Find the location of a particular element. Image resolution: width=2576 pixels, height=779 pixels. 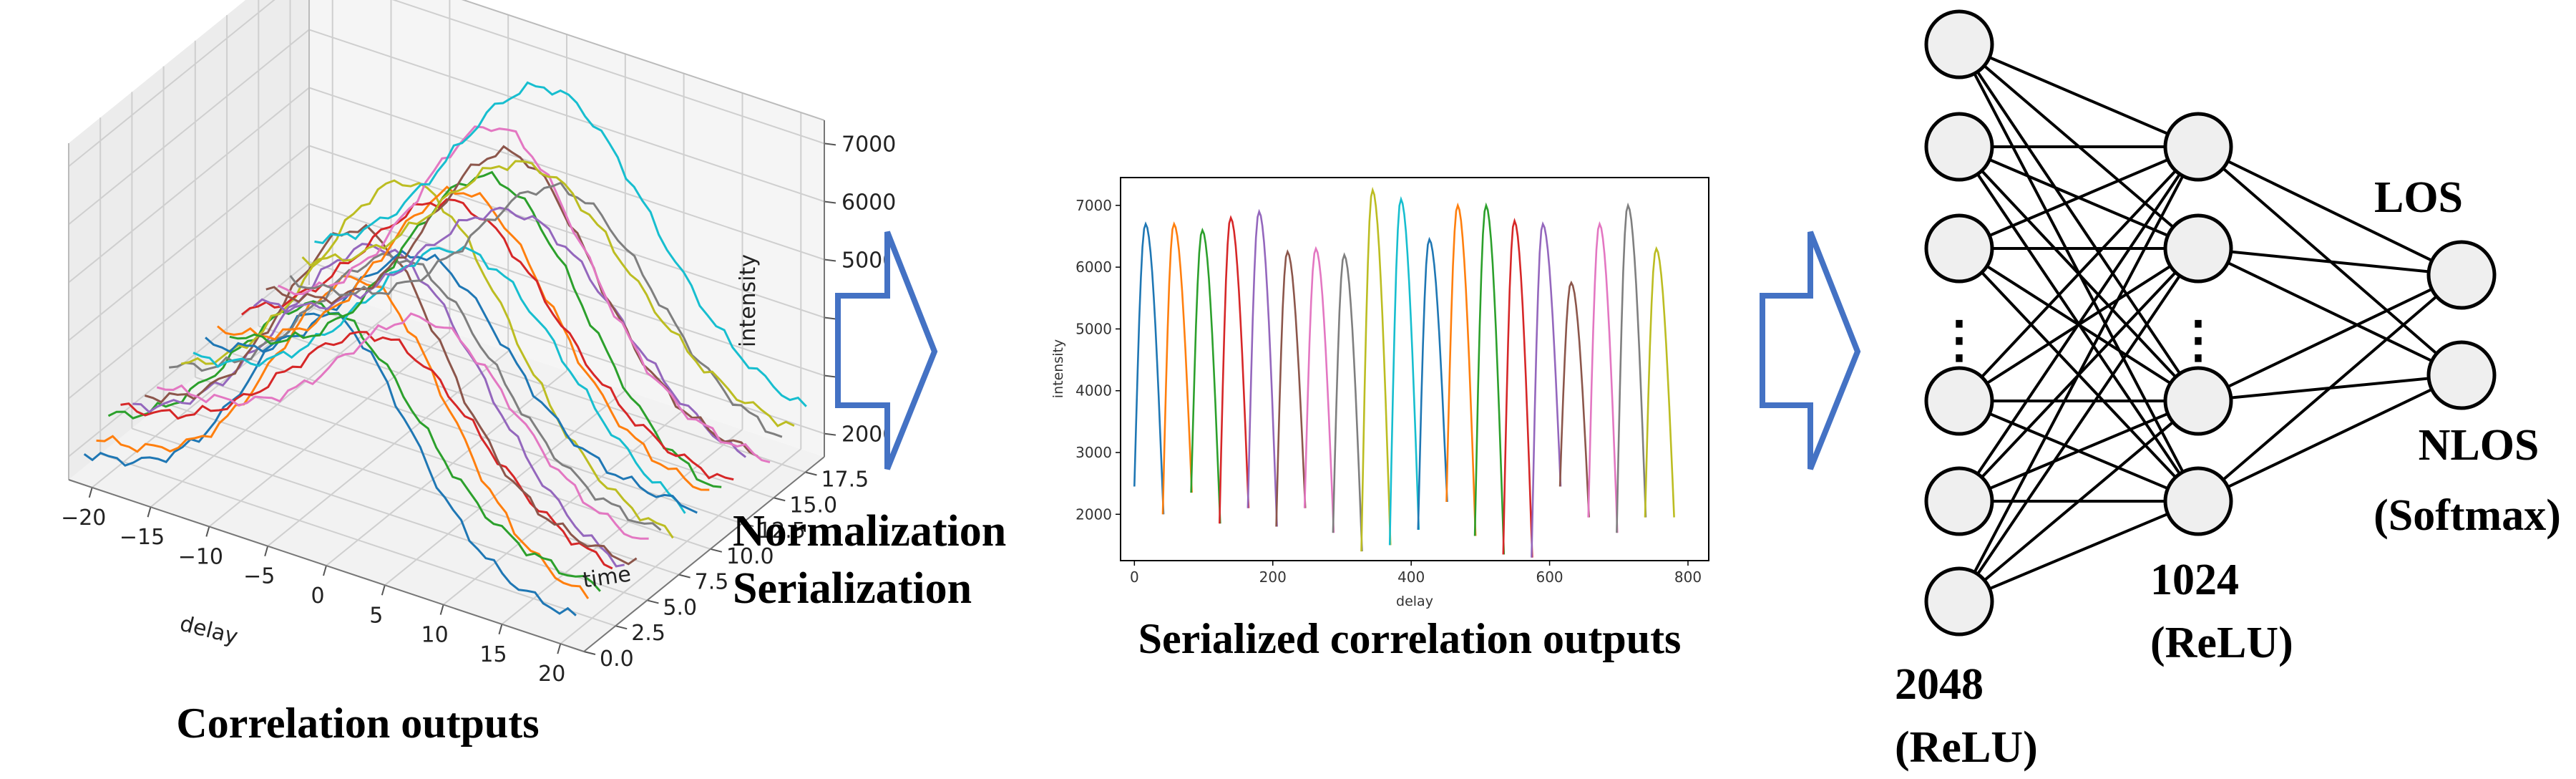

pane-edge is located at coordinates (643, 60).